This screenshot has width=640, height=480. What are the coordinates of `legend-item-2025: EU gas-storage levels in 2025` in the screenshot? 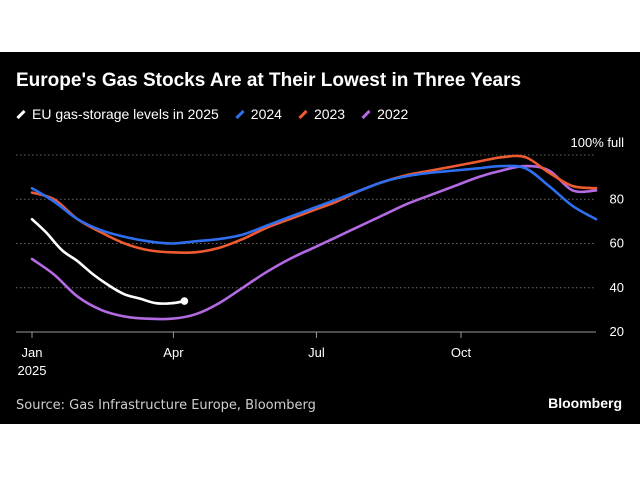 It's located at (117, 114).